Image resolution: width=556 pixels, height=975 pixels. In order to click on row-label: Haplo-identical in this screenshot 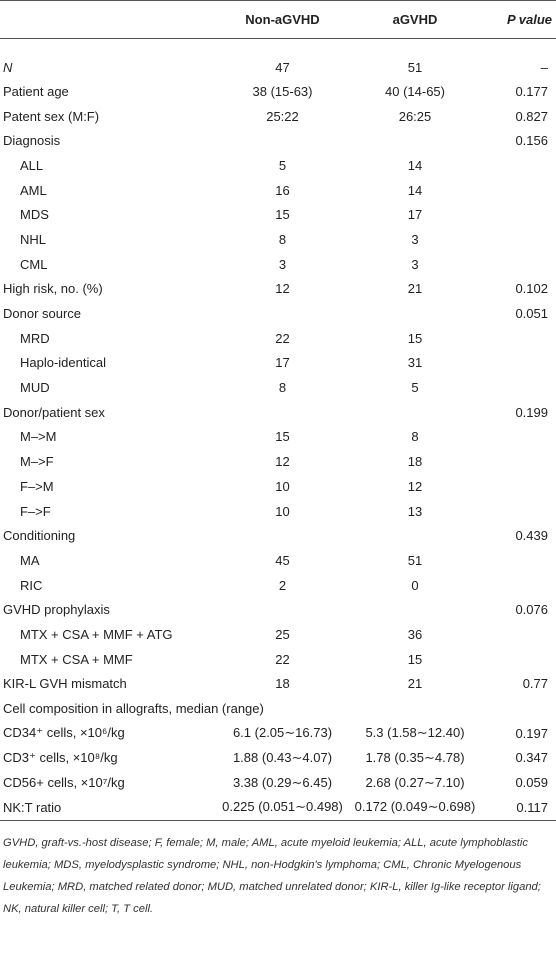, I will do `click(63, 363)`.